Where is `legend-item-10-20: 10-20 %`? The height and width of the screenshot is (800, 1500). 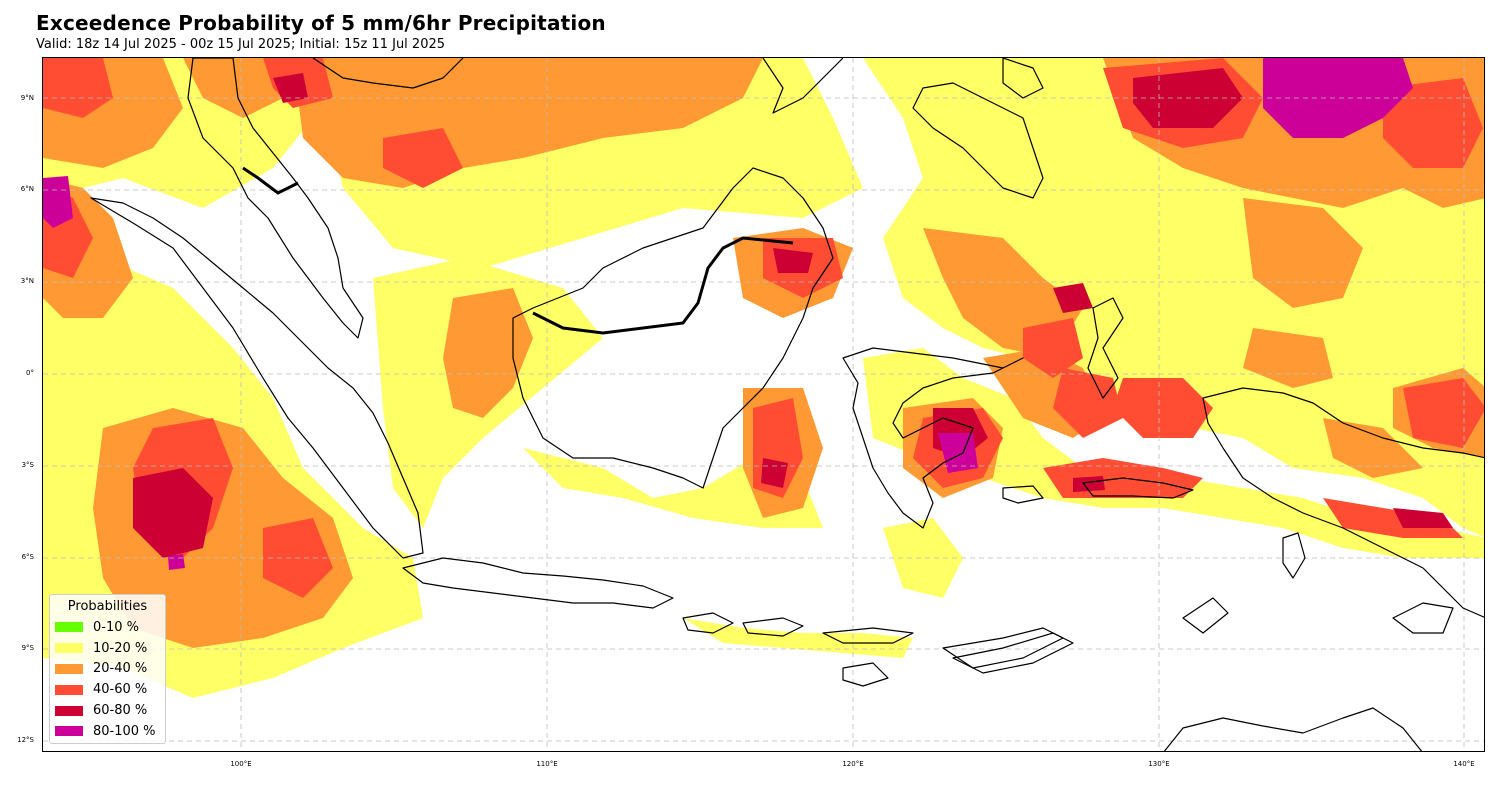
legend-item-10-20: 10-20 % is located at coordinates (107, 648).